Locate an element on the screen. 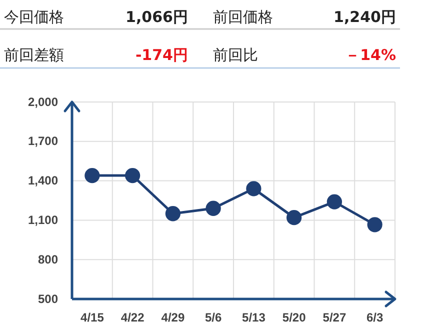 This screenshot has height=334, width=428. x-tick-label: 5/6 is located at coordinates (213, 317).